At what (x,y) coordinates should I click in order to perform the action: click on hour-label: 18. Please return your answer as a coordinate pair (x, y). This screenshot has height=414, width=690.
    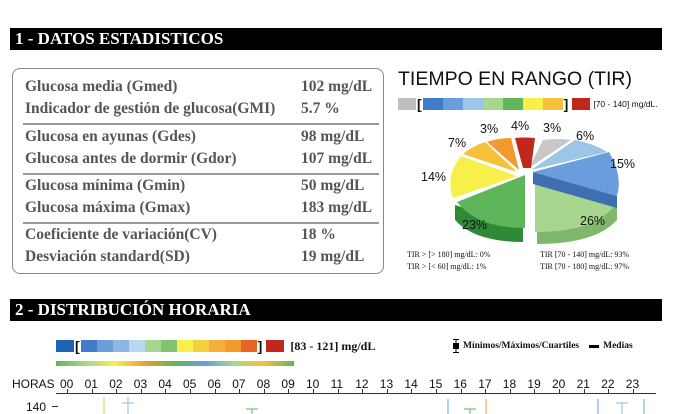
    Looking at the image, I should click on (509, 384).